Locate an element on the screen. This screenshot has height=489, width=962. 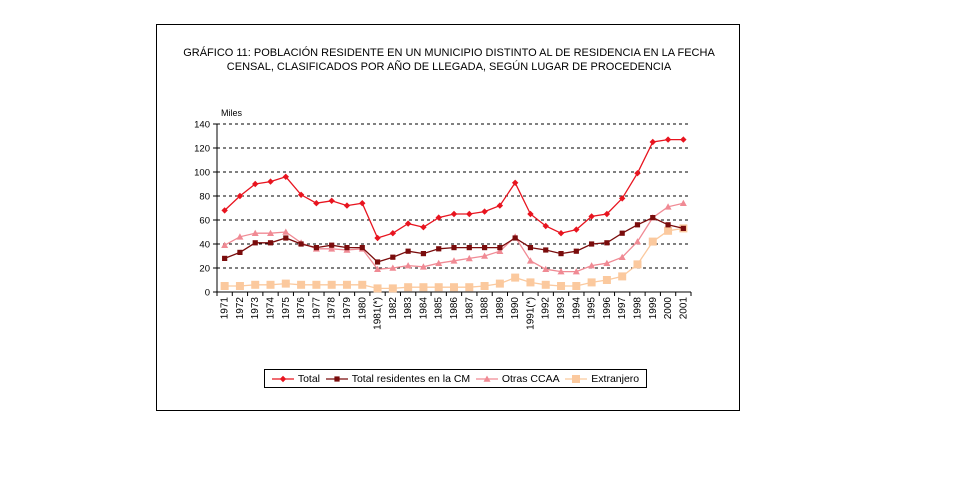
y-tick-labels: 0 20 40 60 80 100 120 140 is located at coordinates (202, 209).